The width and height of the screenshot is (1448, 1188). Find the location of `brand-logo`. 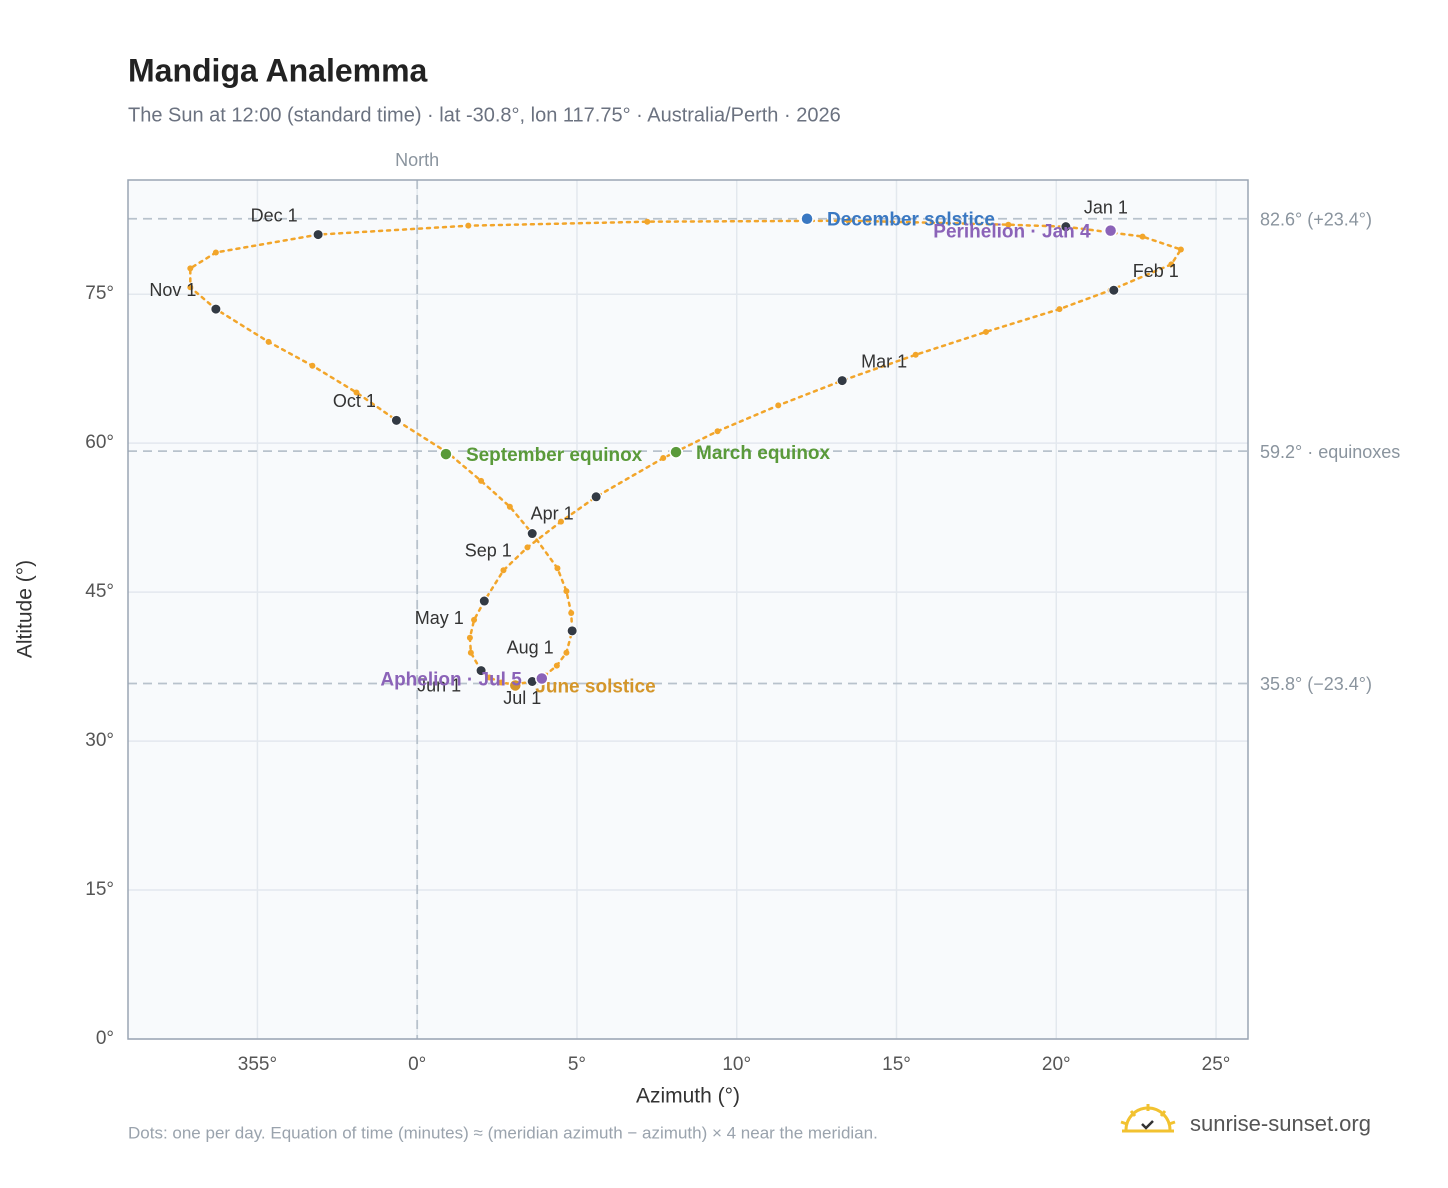

brand-logo is located at coordinates (1148, 1118).